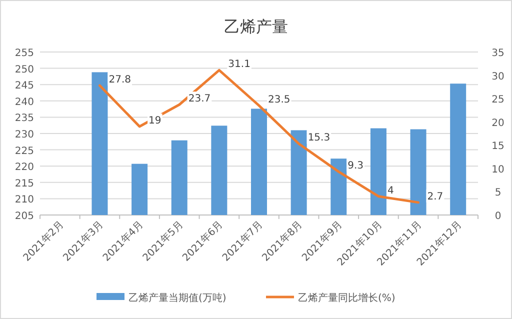 The height and width of the screenshot is (319, 512). What do you see at coordinates (279, 100) in the screenshot?
I see `data-label: 23.5` at bounding box center [279, 100].